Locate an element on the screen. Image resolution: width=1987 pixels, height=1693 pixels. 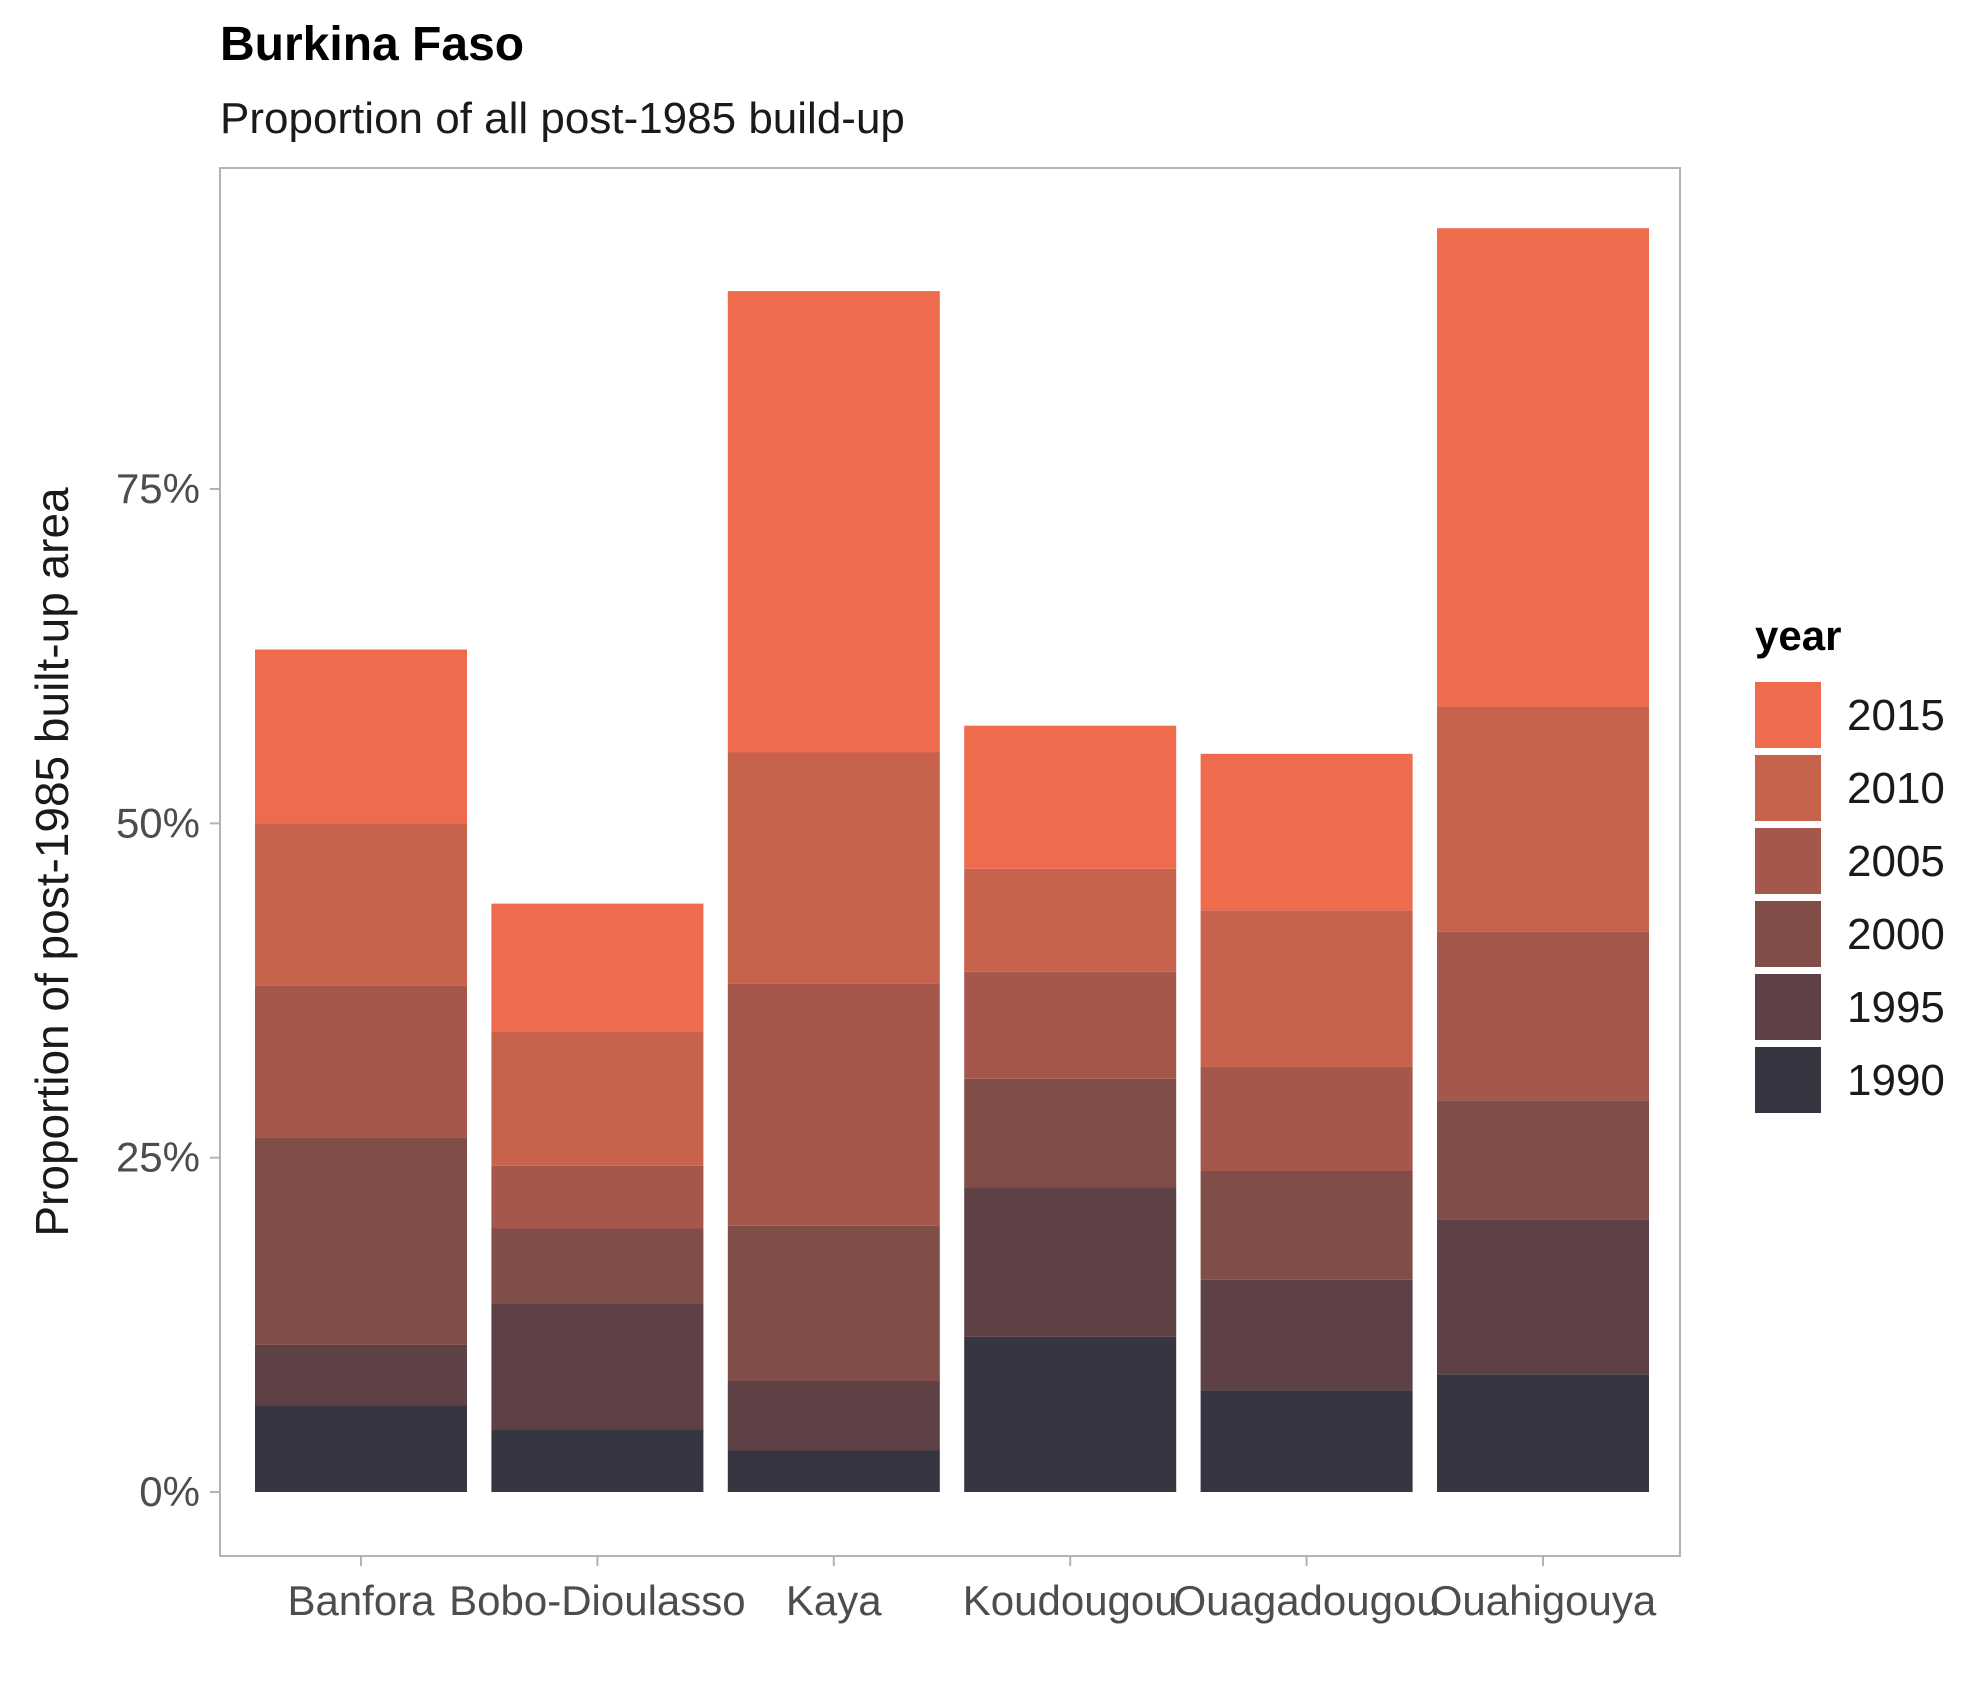
bar-segment-2010-bobo-dioulasso is located at coordinates (597, 1099).